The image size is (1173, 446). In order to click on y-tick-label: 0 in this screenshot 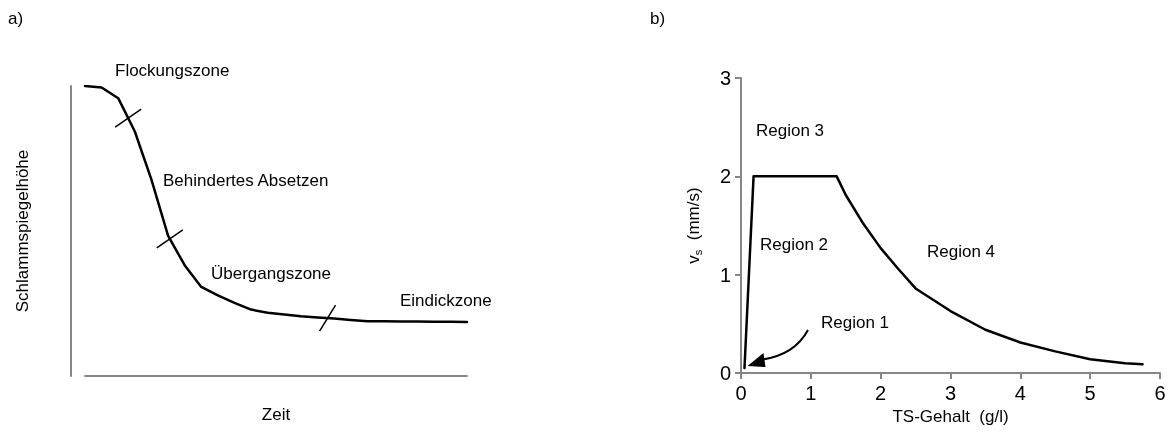, I will do `click(725, 373)`.